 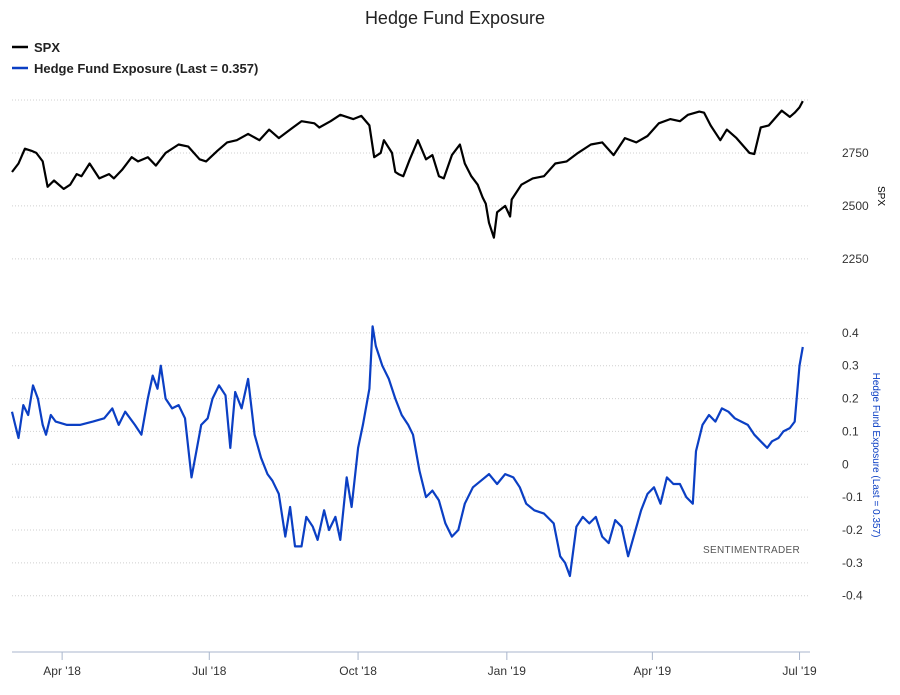 I want to click on legend-label-spx: SPX, so click(x=47, y=47).